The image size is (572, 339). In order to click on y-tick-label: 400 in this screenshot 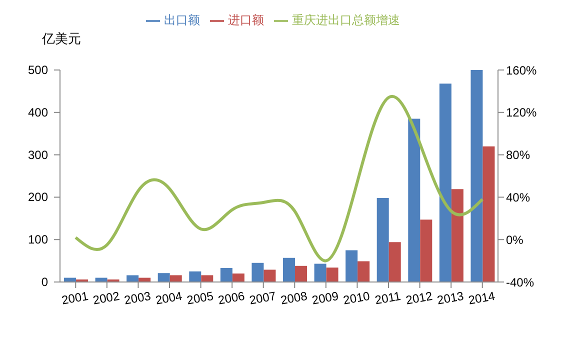, I will do `click(38, 112)`.